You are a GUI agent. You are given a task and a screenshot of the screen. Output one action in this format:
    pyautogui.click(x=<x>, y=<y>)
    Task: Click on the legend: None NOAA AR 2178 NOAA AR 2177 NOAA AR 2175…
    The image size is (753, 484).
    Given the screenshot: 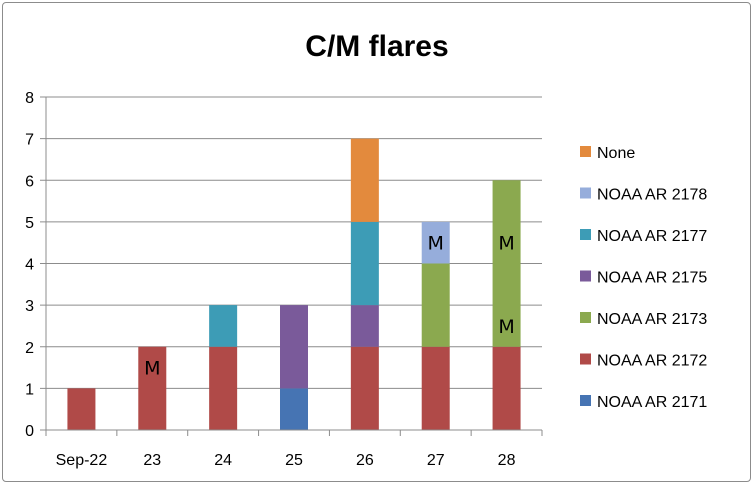 What is the action you would take?
    pyautogui.click(x=643, y=278)
    